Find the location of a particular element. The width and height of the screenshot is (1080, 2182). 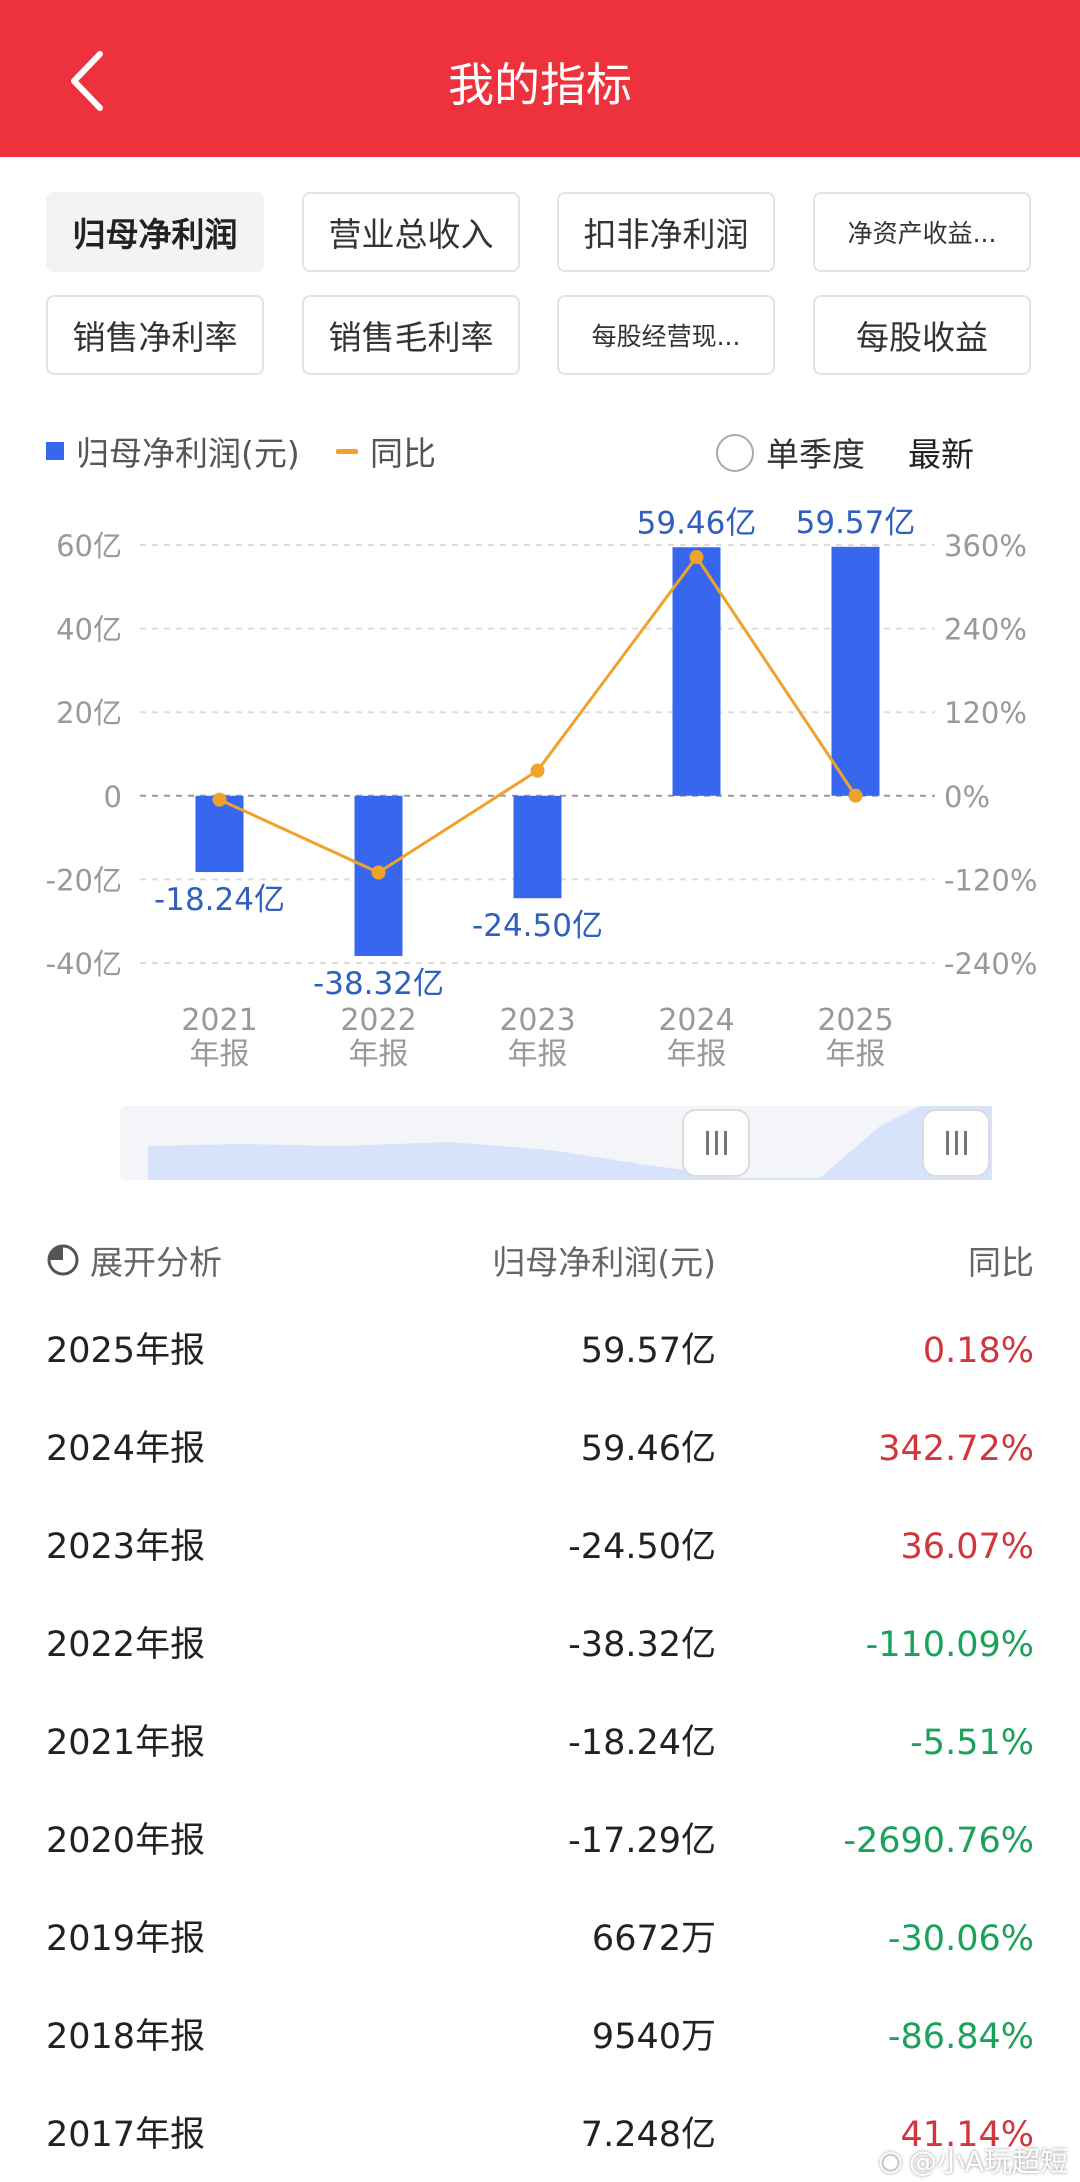

profit-value: 59.57亿 is located at coordinates (648, 1351).